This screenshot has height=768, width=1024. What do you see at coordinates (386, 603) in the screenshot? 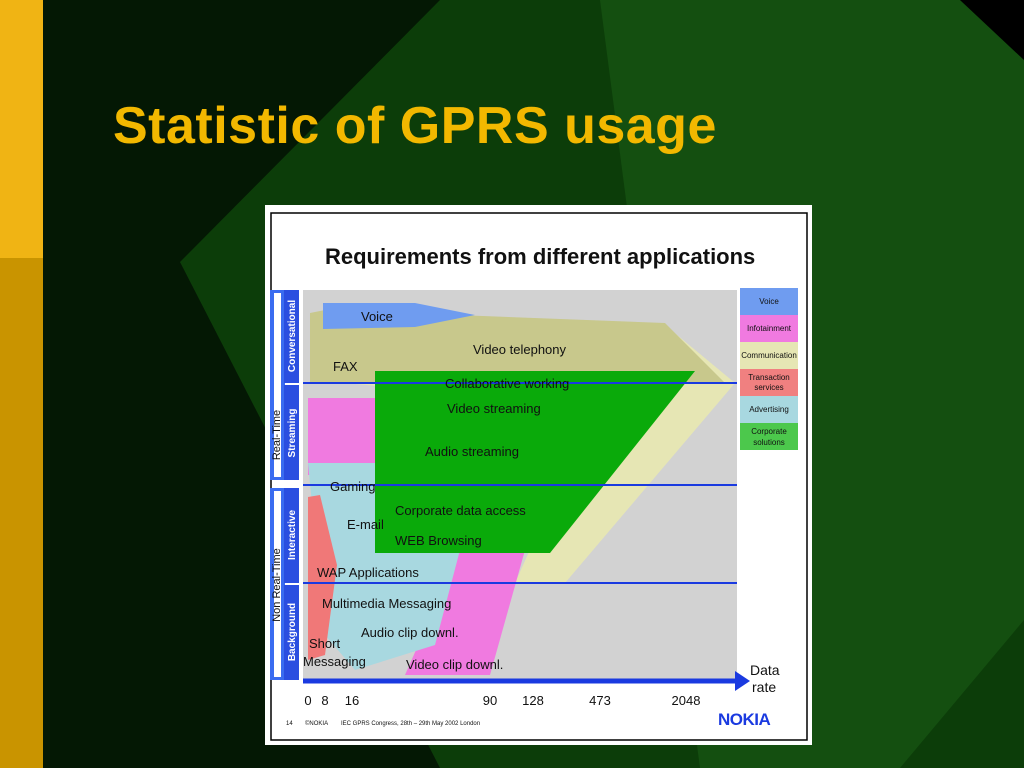
I see `app-multimedia-messaging: Multimedia Messaging` at bounding box center [386, 603].